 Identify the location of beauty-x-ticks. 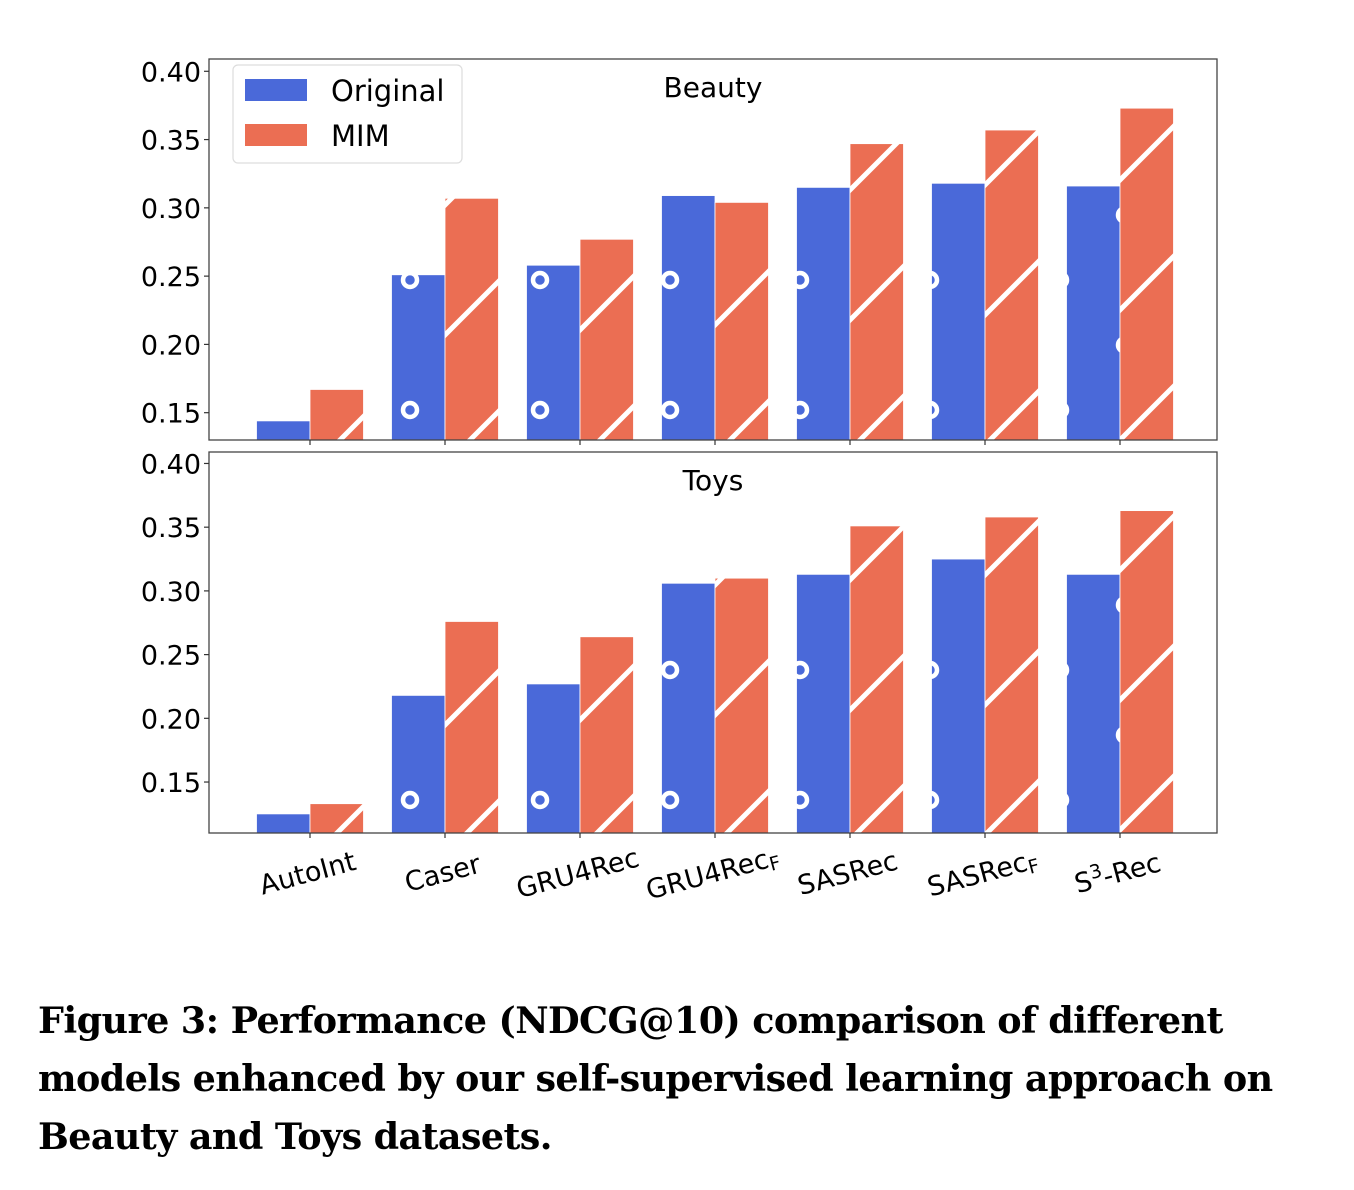
(715, 442).